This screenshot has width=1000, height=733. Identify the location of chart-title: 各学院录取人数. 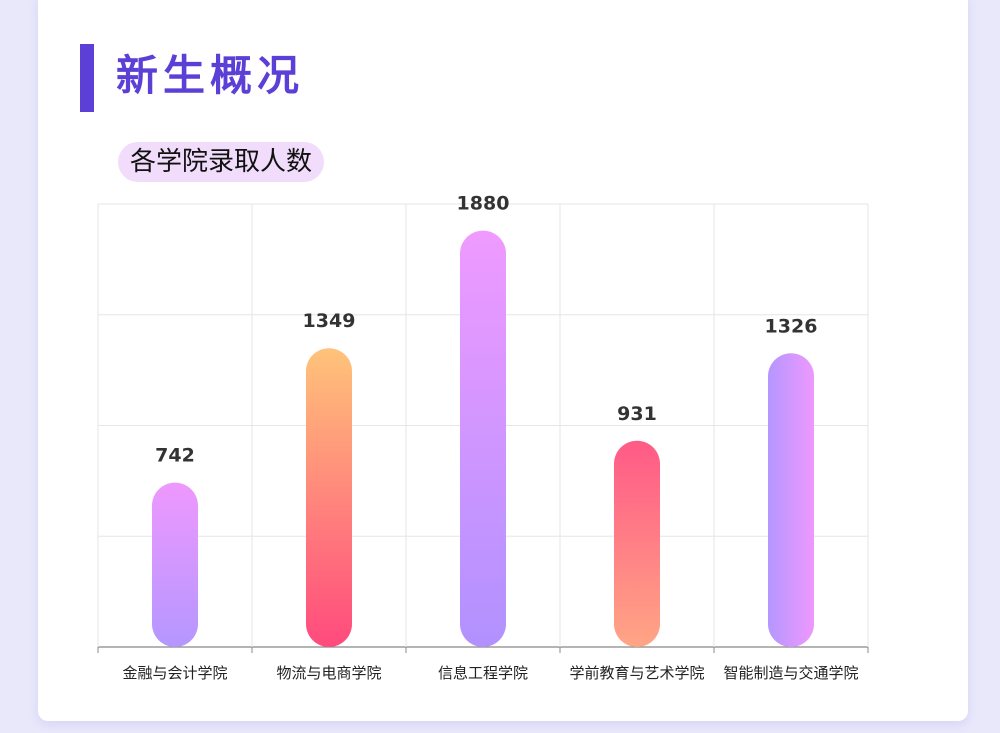
(221, 162).